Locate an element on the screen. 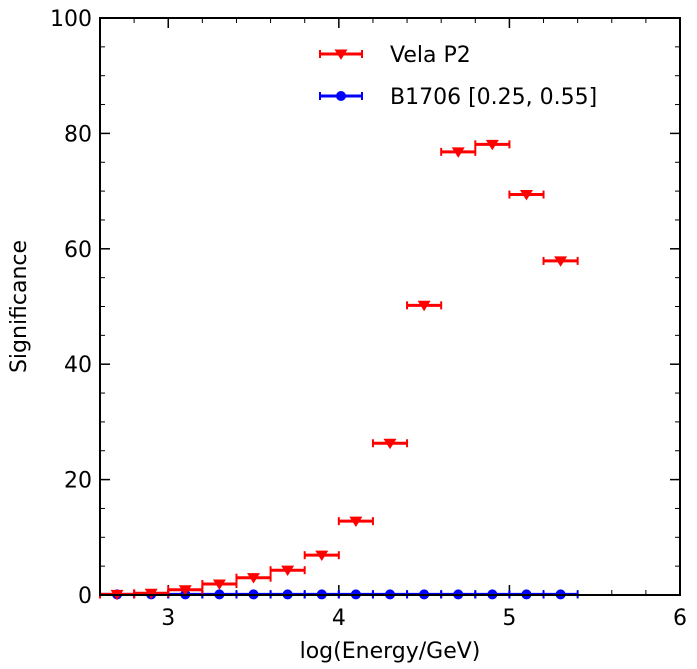 The image size is (697, 669). y-tick-label: 40 is located at coordinates (78, 365).